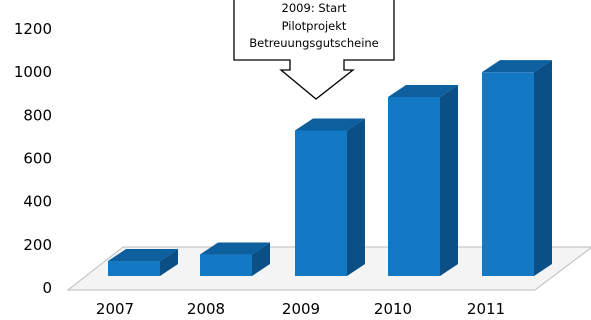 This screenshot has width=591, height=320. What do you see at coordinates (393, 309) in the screenshot?
I see `x-tick-label: 2010` at bounding box center [393, 309].